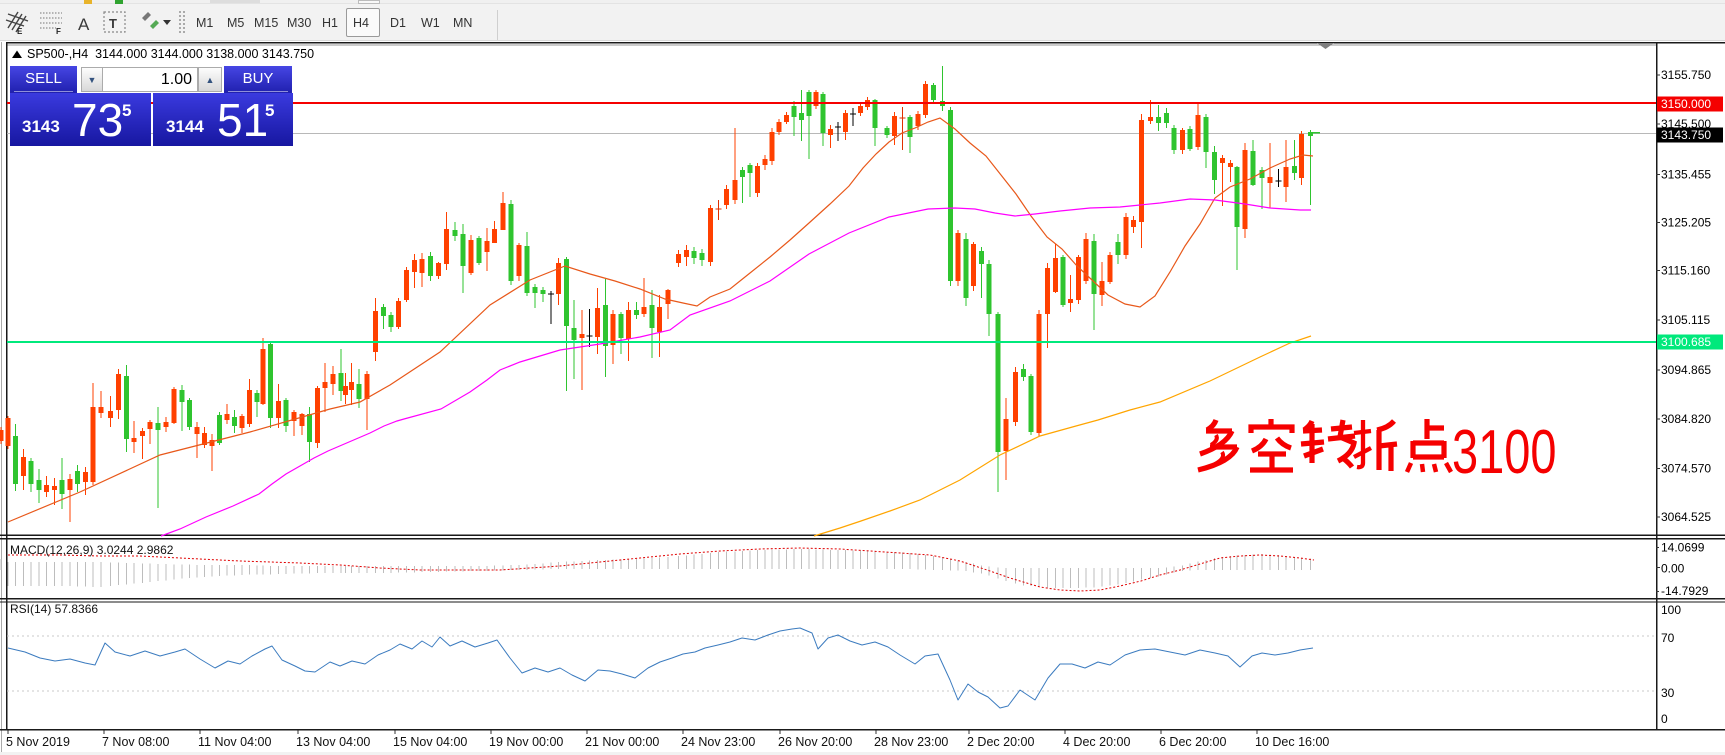  I want to click on svg-text: 0, so click(1664, 719).